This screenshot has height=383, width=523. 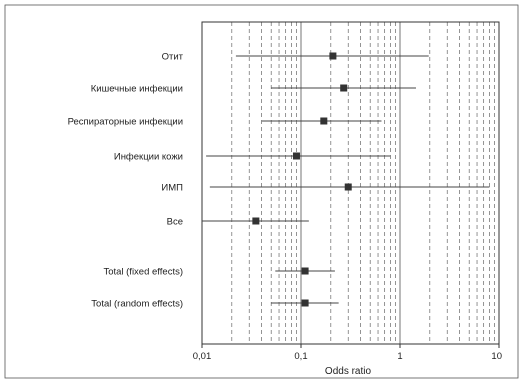 I want to click on row-label: Кишечные инфекции, so click(x=137, y=89).